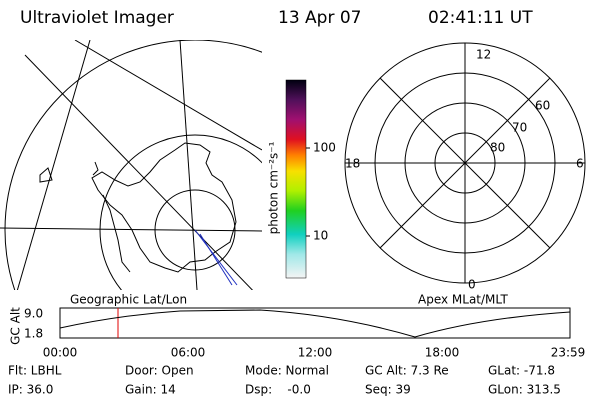 Image resolution: width=600 pixels, height=400 pixels. Describe the element at coordinates (296, 179) in the screenshot. I see `colorbar` at that location.